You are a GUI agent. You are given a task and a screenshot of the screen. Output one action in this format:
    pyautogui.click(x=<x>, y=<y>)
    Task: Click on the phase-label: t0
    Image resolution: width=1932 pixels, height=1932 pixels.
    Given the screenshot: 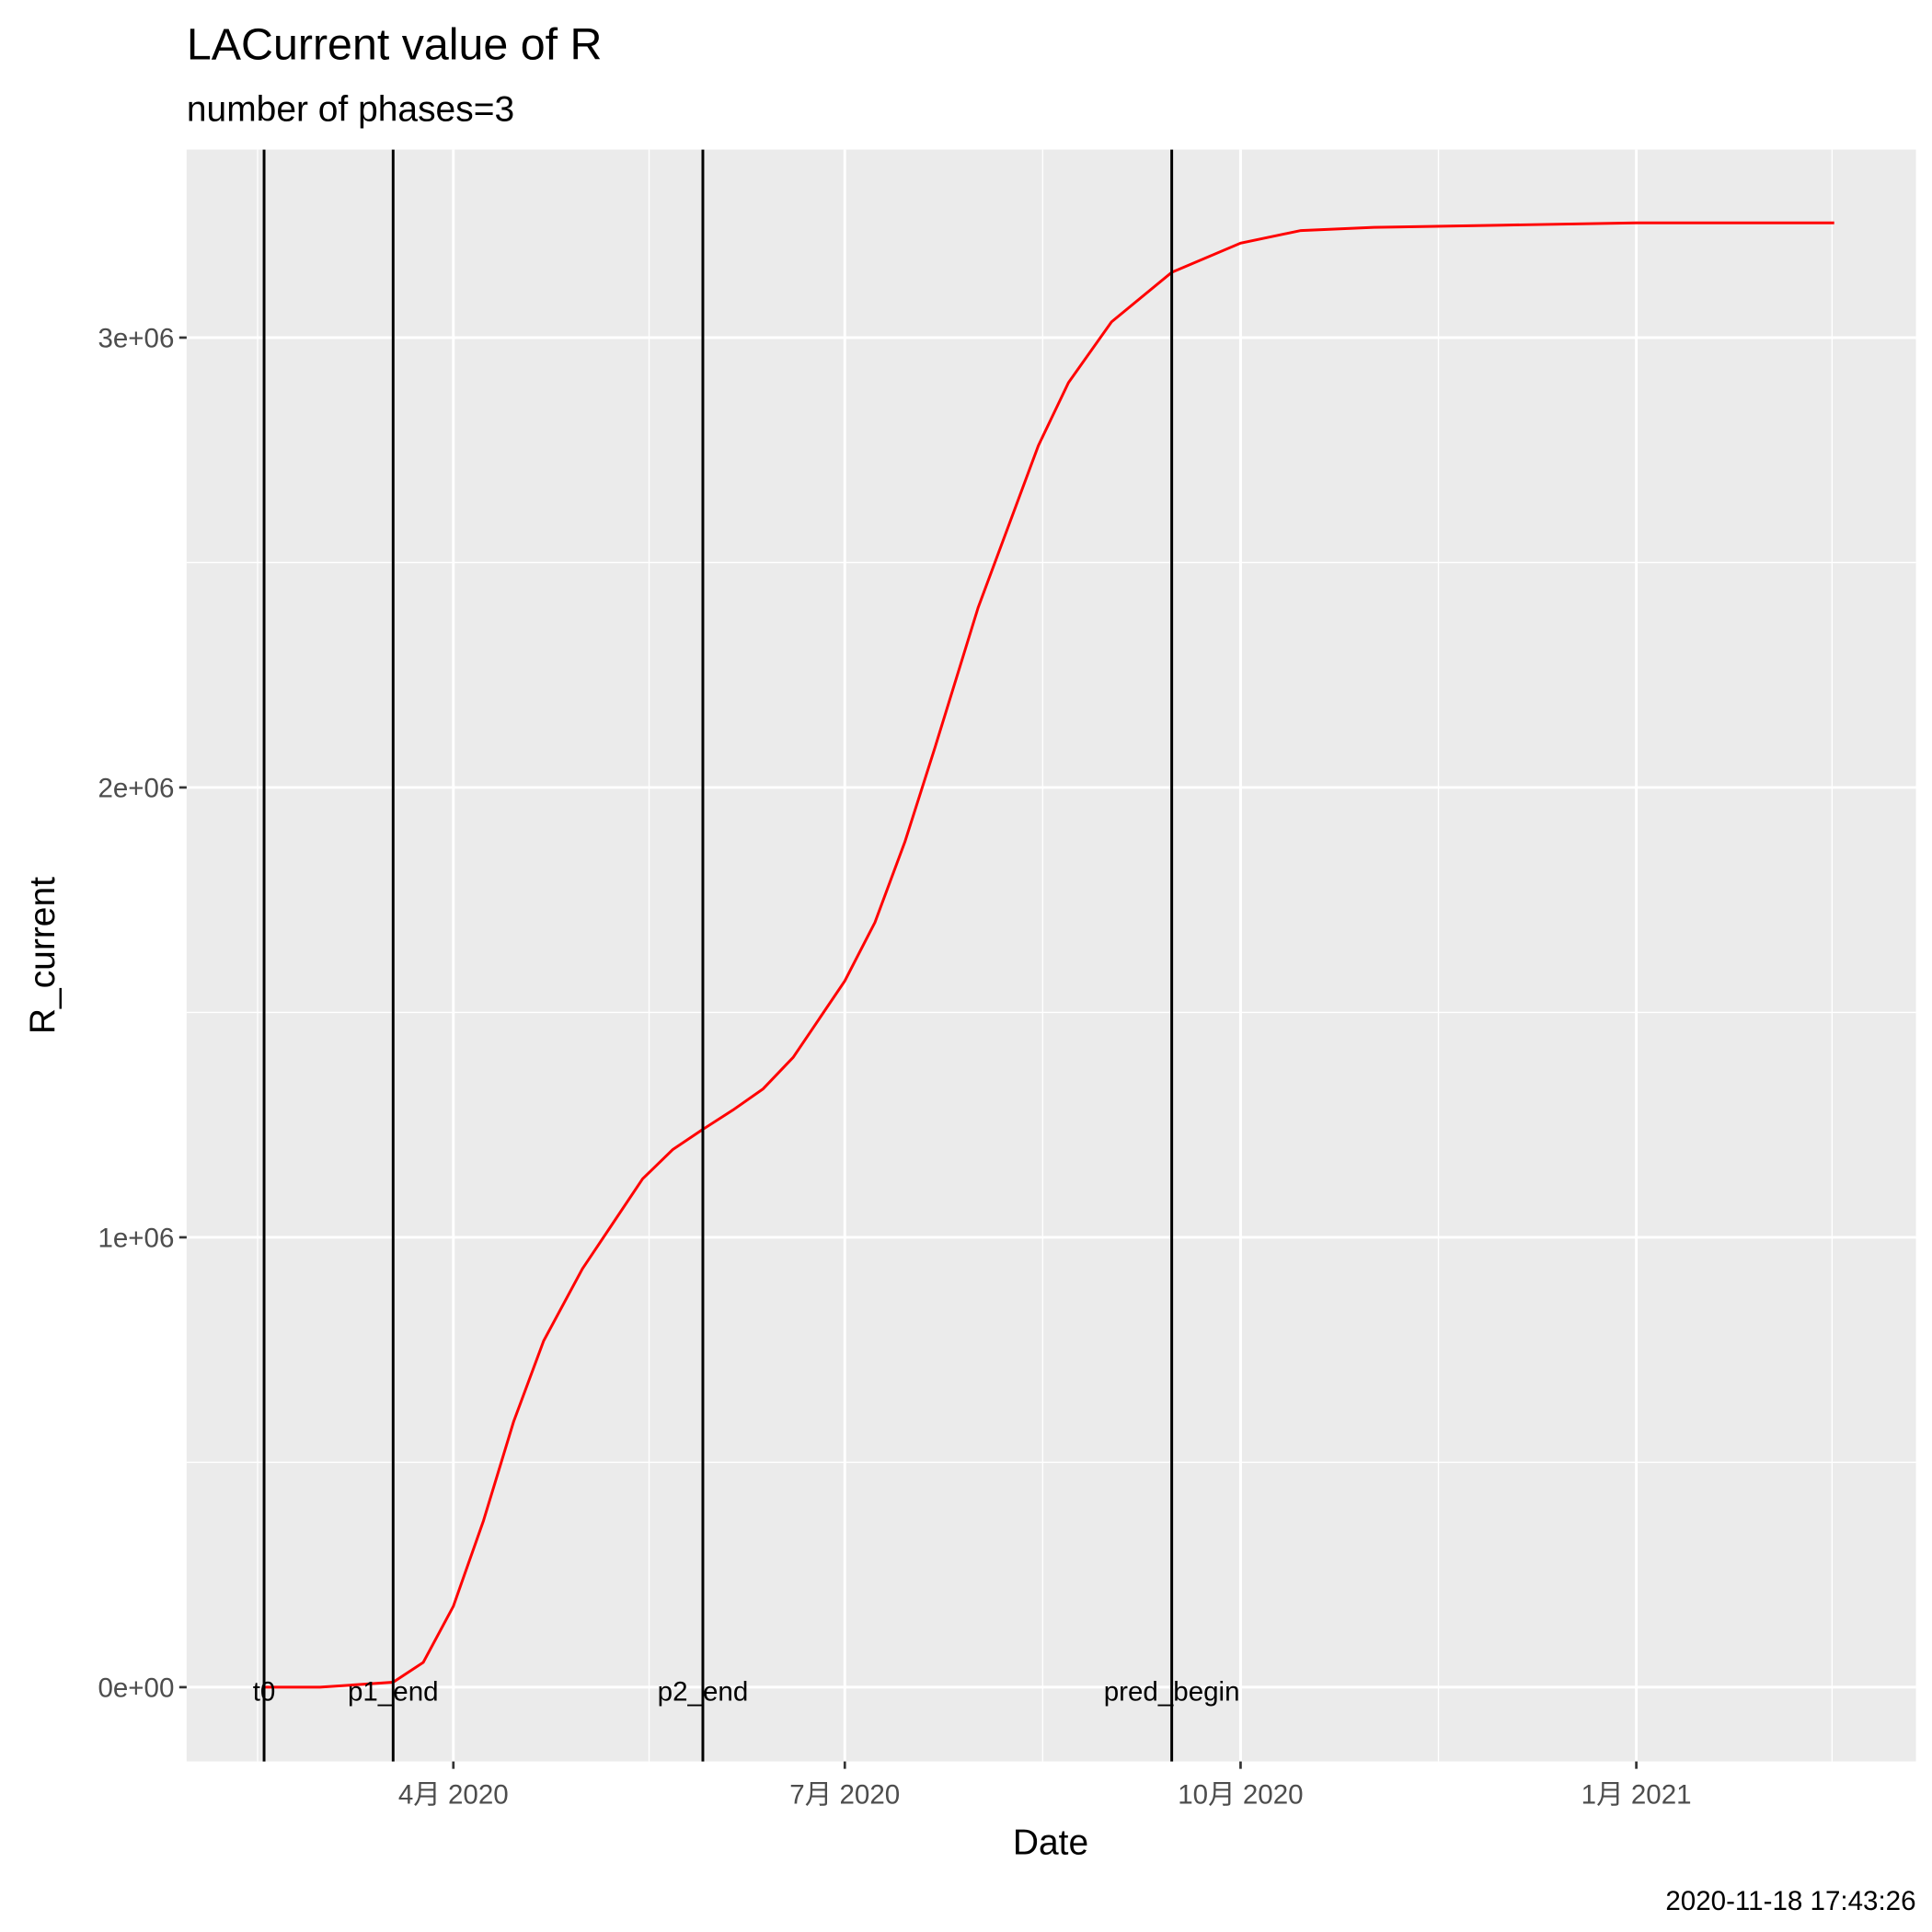 What is the action you would take?
    pyautogui.click(x=264, y=1692)
    